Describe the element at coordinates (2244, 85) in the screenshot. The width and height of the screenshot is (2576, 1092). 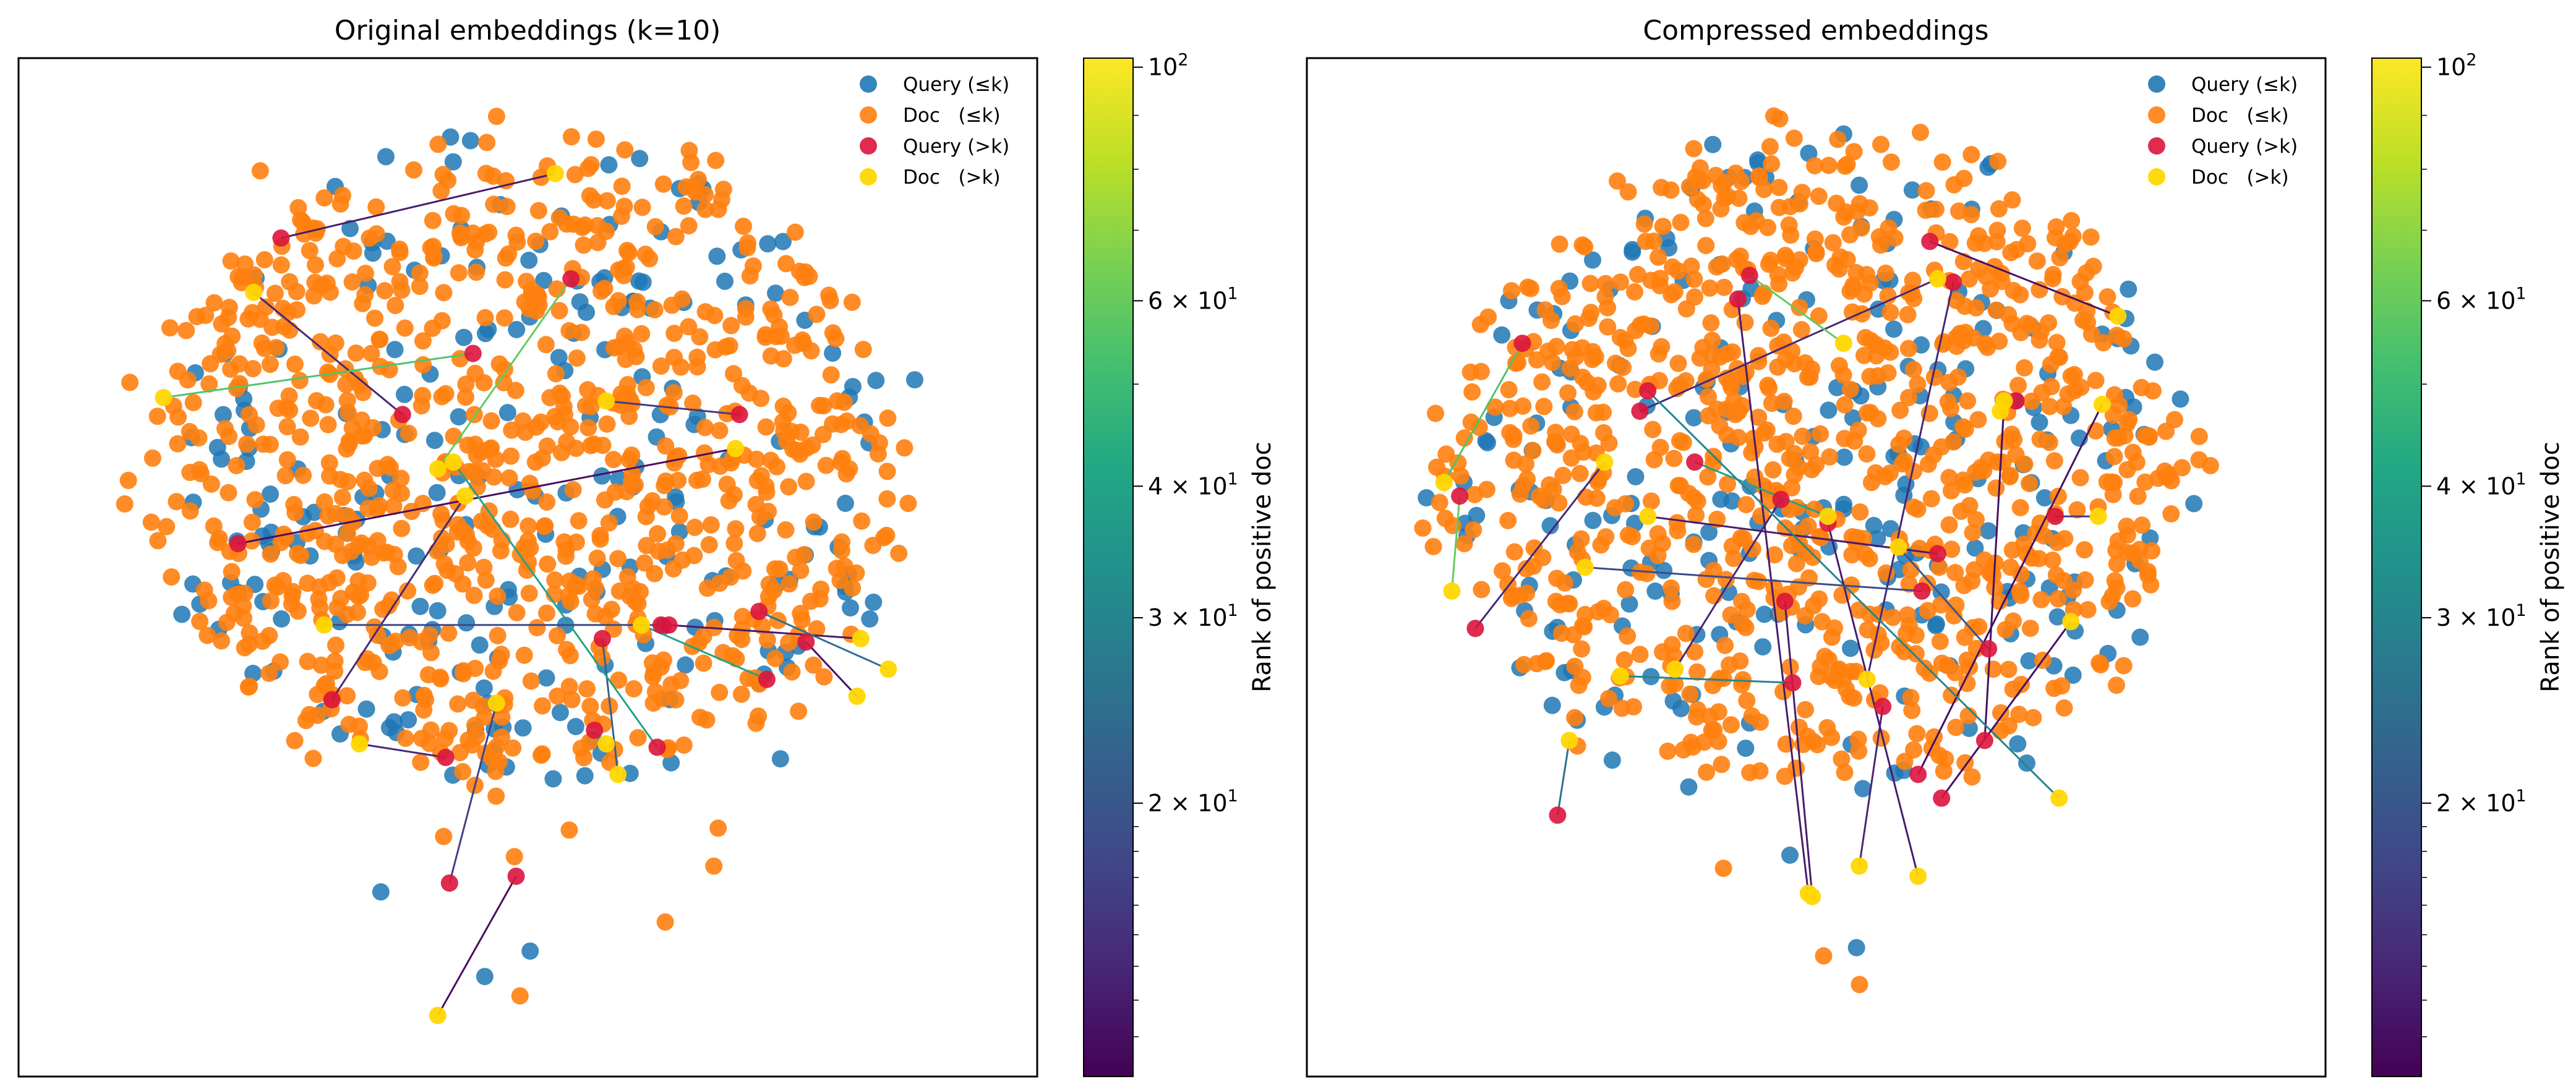
I see `legend-label-query-le-k: Query (≤k)` at that location.